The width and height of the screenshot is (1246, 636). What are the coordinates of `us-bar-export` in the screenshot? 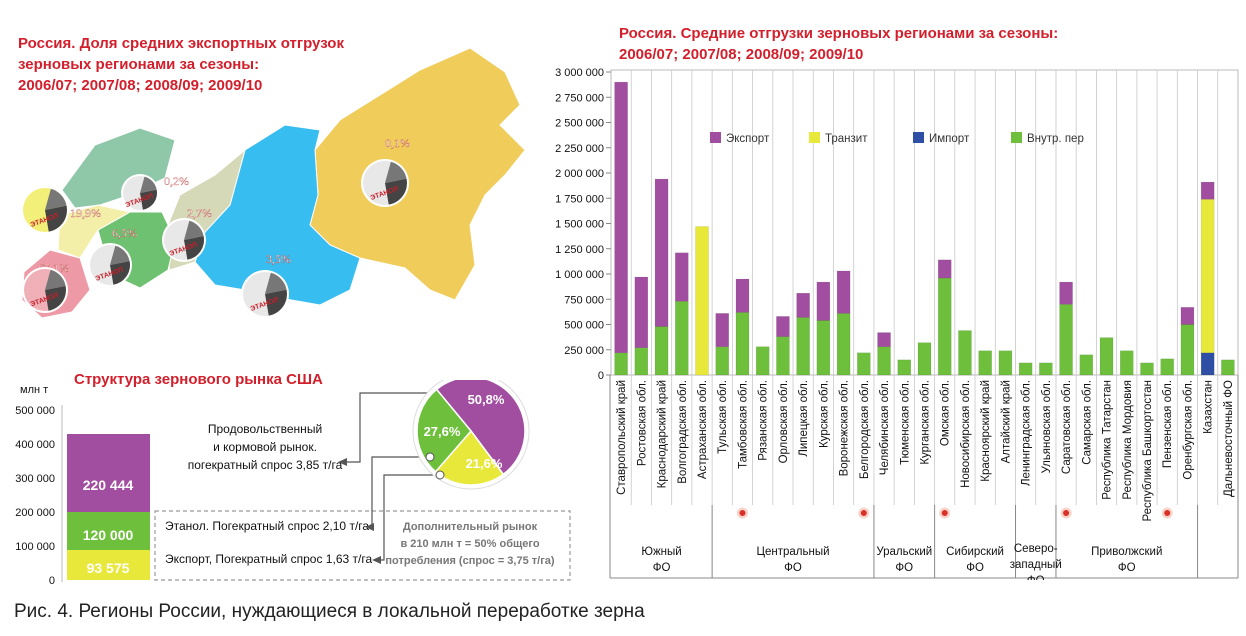 It's located at (108, 565).